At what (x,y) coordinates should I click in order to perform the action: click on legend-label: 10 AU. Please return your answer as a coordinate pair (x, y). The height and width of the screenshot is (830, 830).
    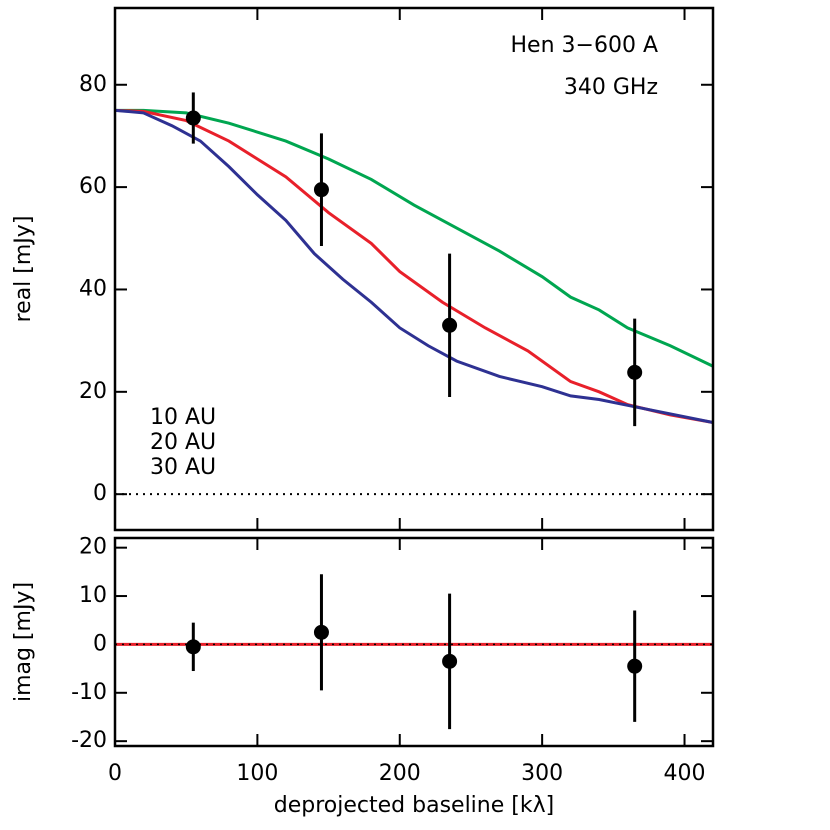
    Looking at the image, I should click on (183, 417).